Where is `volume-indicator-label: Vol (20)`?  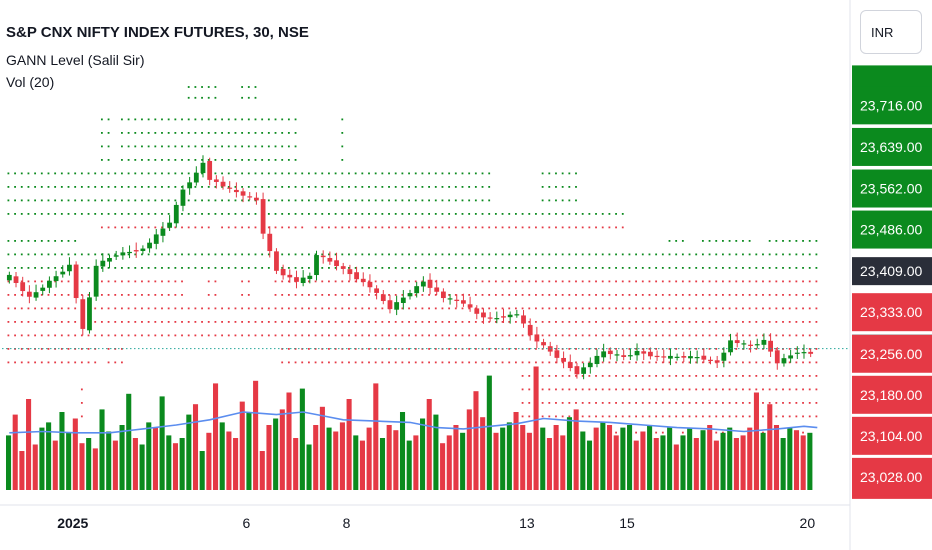 volume-indicator-label: Vol (20) is located at coordinates (30, 82).